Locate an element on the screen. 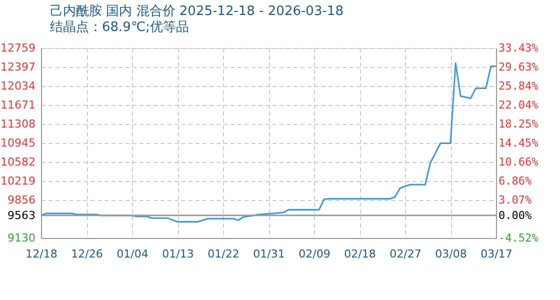  y-tick-label: 9130 is located at coordinates (22, 238).